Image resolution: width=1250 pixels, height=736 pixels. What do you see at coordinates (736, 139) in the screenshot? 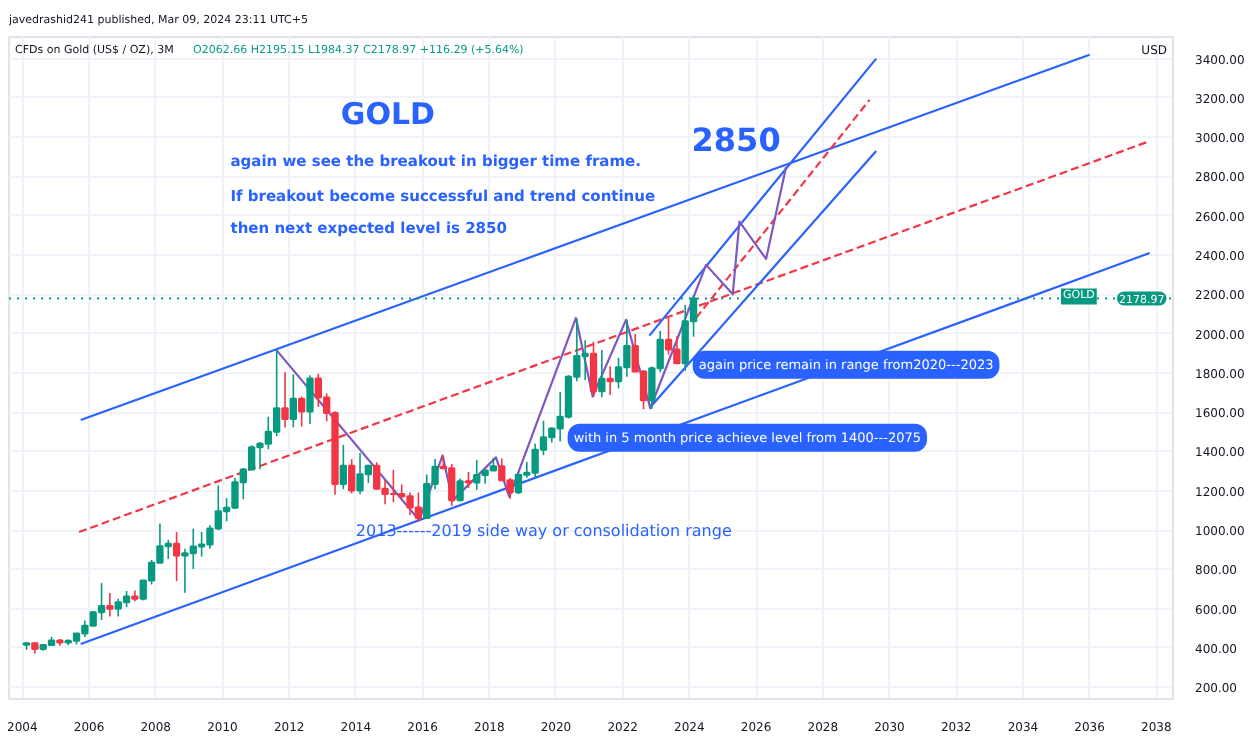
I see `annotation: 2850` at bounding box center [736, 139].